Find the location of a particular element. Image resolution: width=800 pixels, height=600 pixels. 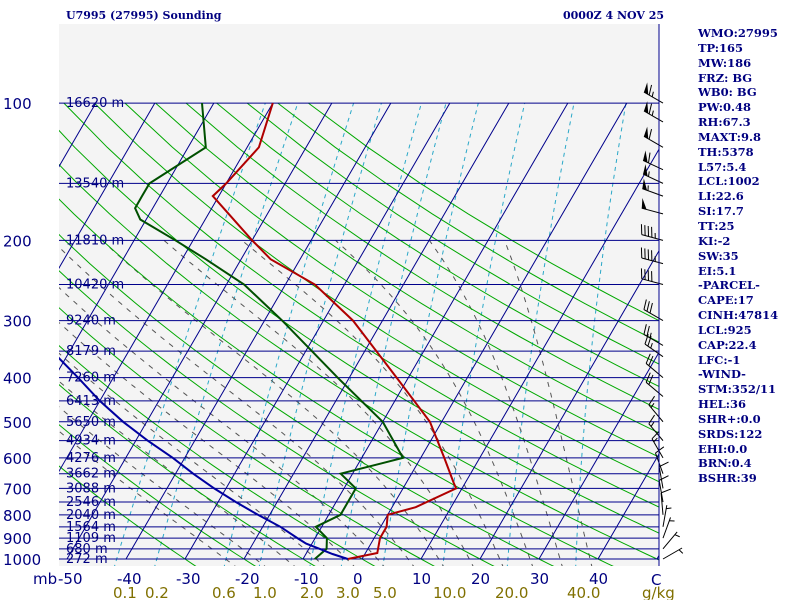

index-line: WB0: BG is located at coordinates (727, 92).